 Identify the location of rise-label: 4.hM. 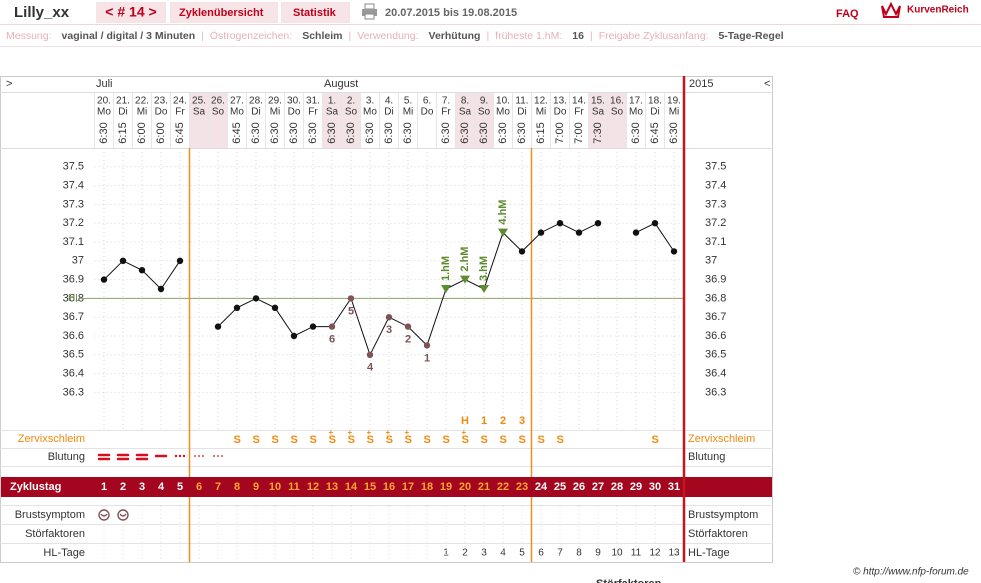
(503, 212).